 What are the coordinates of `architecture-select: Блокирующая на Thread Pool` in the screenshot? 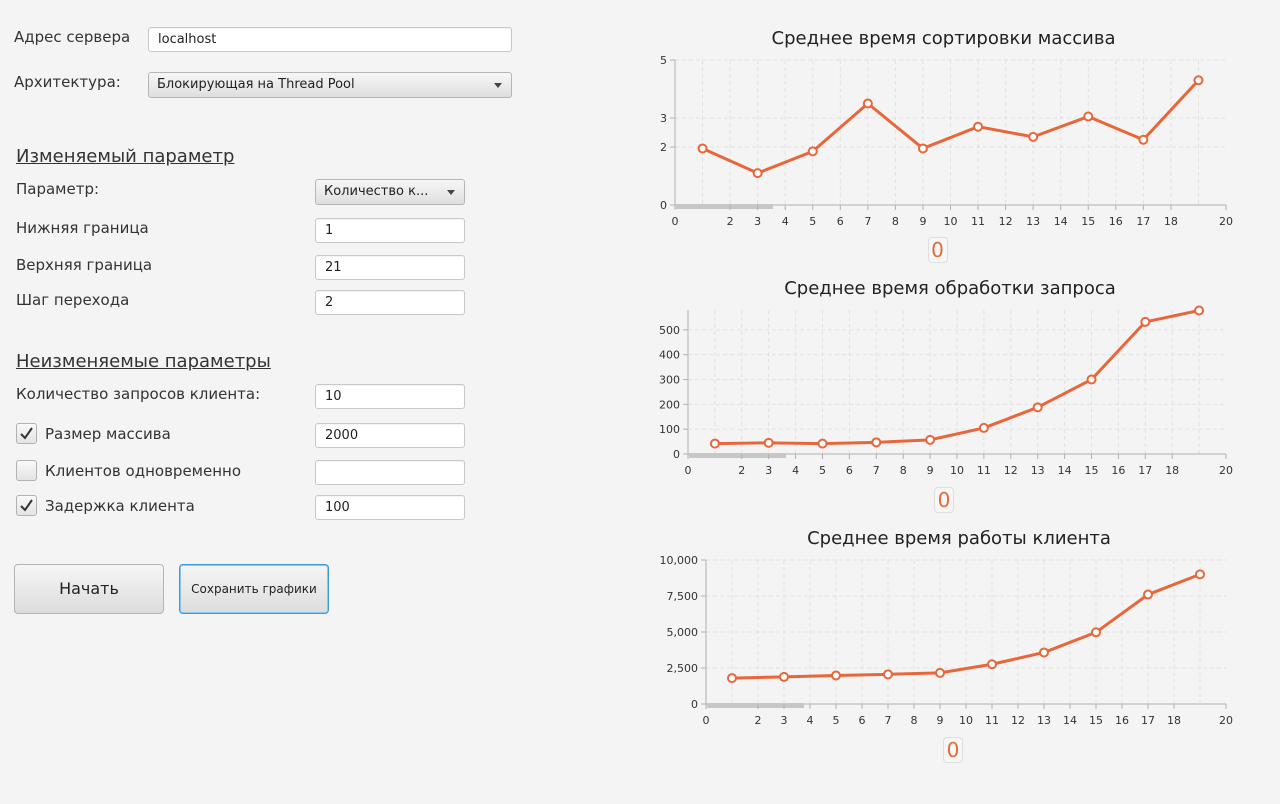 It's located at (330, 85).